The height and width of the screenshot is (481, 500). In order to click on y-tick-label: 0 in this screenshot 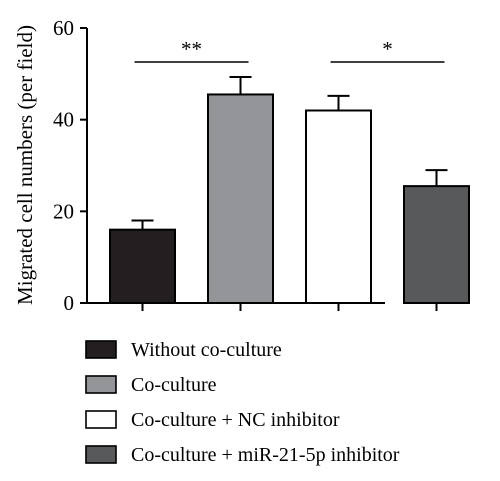, I will do `click(69, 303)`.